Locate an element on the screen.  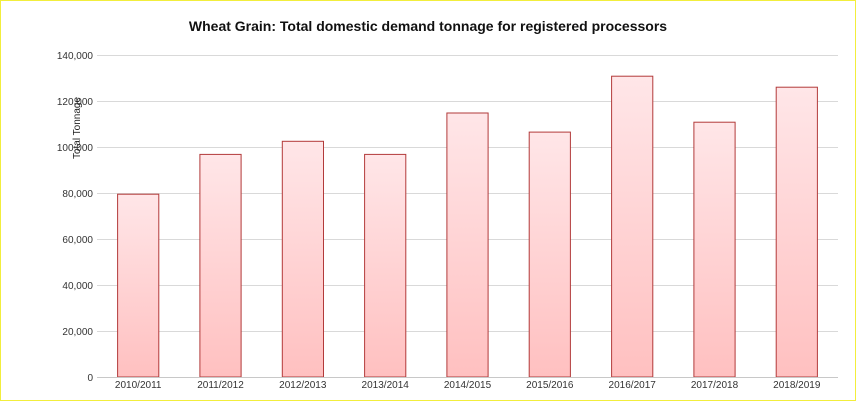
y-tick-label: 40,000 is located at coordinates (77, 286).